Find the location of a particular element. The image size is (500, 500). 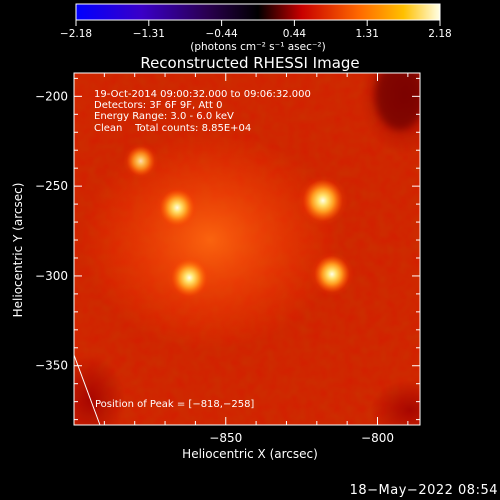

colorbar-units: (photons cm⁻² s⁻¹ asec⁻²) is located at coordinates (257, 47).